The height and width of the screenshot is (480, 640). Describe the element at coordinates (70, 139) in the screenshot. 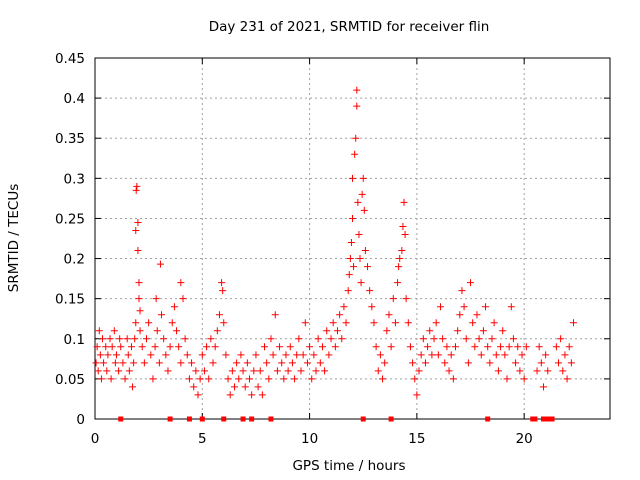

I see `y-tick-label: 0.35` at that location.